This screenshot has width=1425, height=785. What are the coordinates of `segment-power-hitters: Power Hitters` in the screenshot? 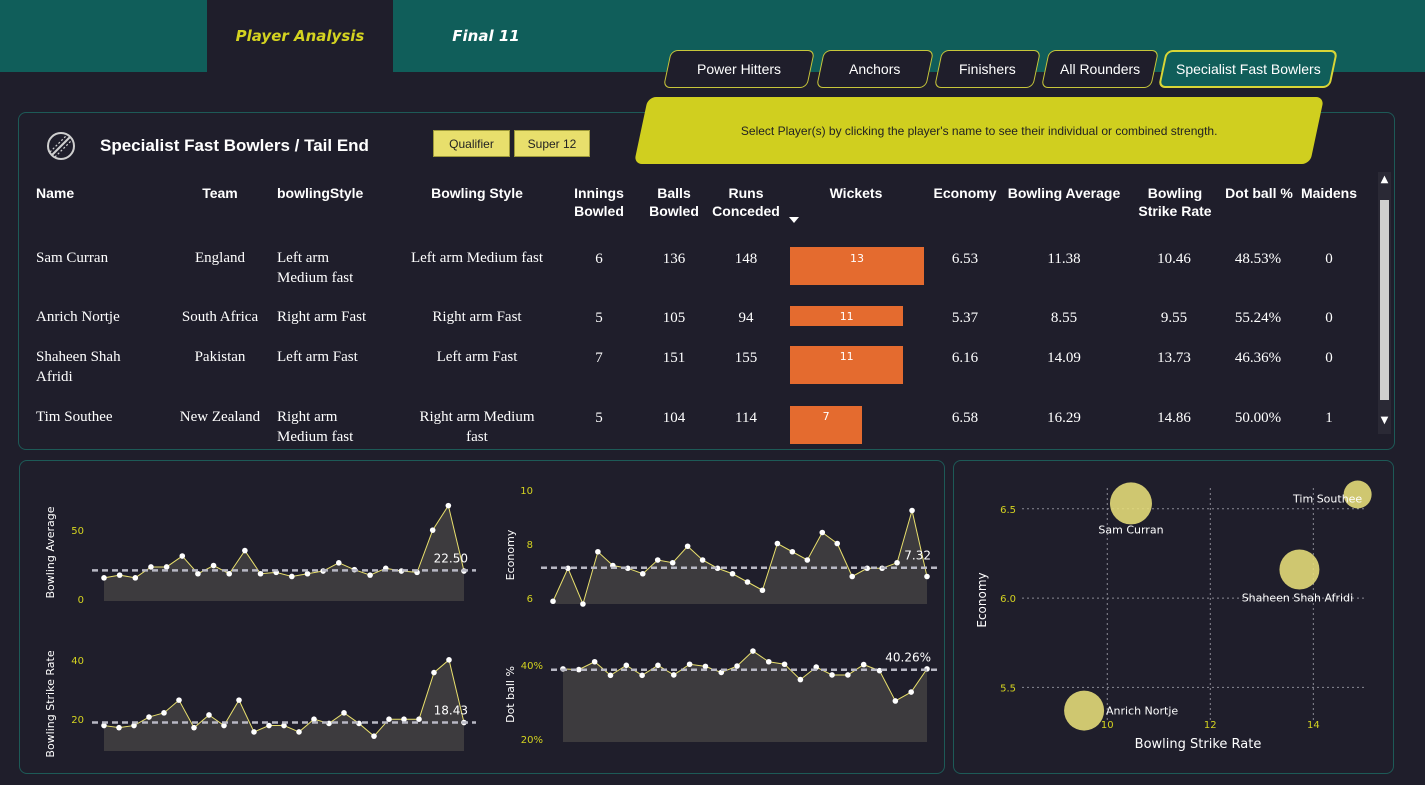 It's located at (739, 69).